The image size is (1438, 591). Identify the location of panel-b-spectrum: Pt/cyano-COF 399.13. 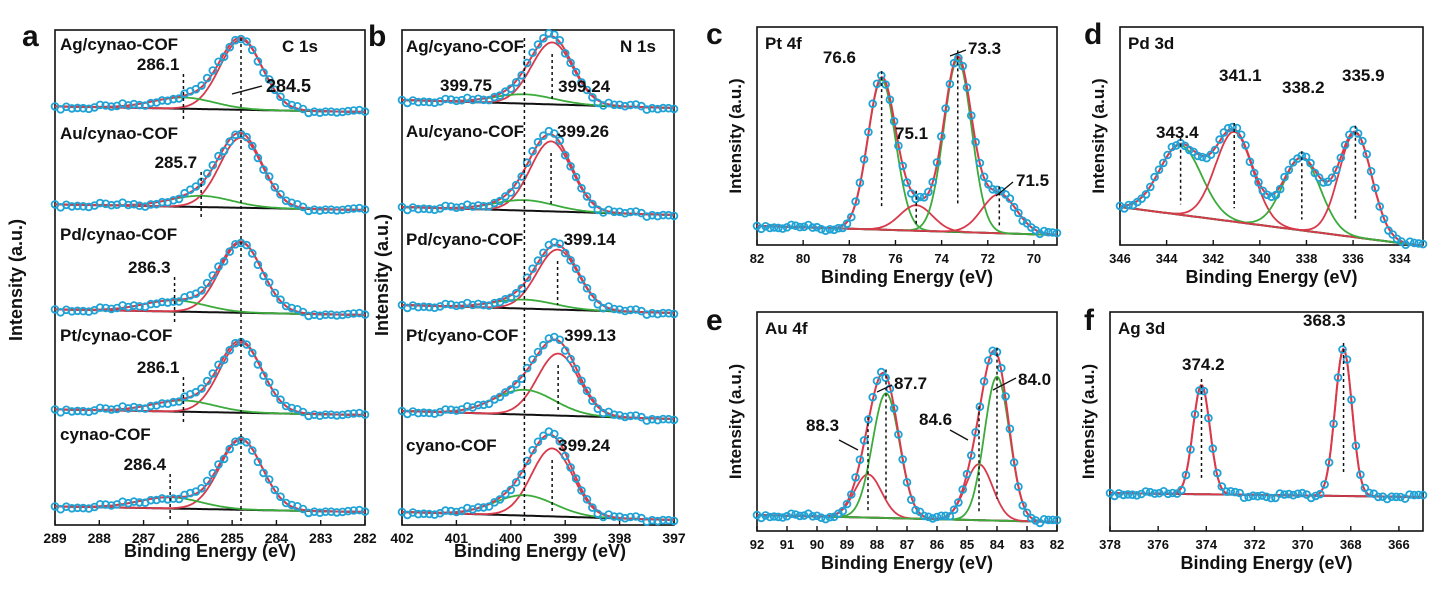
(538, 375).